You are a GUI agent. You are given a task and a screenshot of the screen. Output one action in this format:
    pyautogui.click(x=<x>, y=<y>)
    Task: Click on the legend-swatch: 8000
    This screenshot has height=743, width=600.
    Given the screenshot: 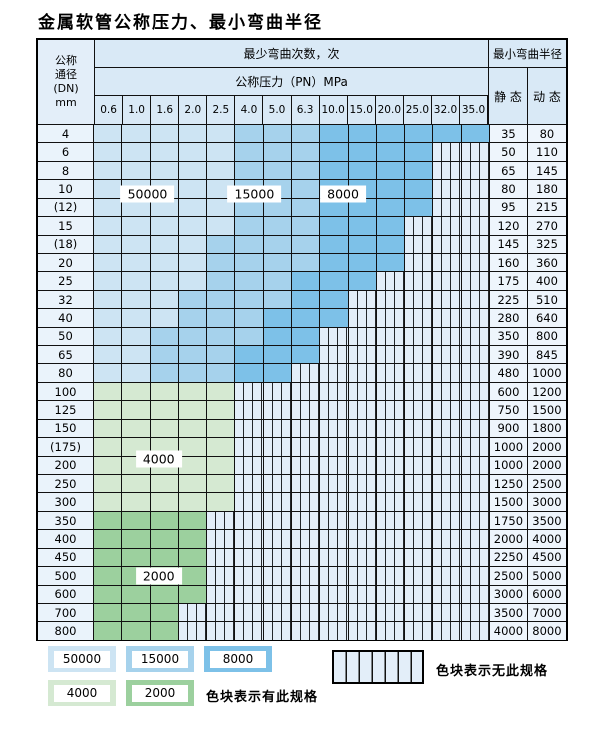 What is the action you would take?
    pyautogui.click(x=238, y=659)
    